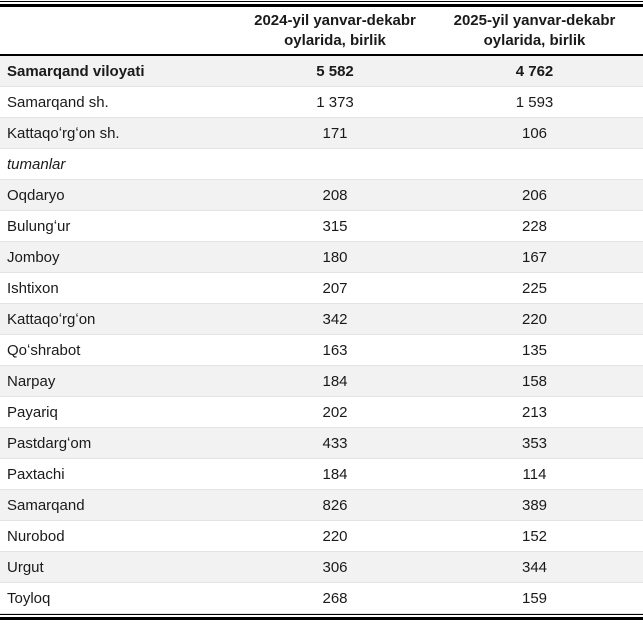 The height and width of the screenshot is (640, 643). Describe the element at coordinates (335, 30) in the screenshot. I see `header-cell-2024: 2024-yil yanvar-dekabr oylarida, birlik` at that location.